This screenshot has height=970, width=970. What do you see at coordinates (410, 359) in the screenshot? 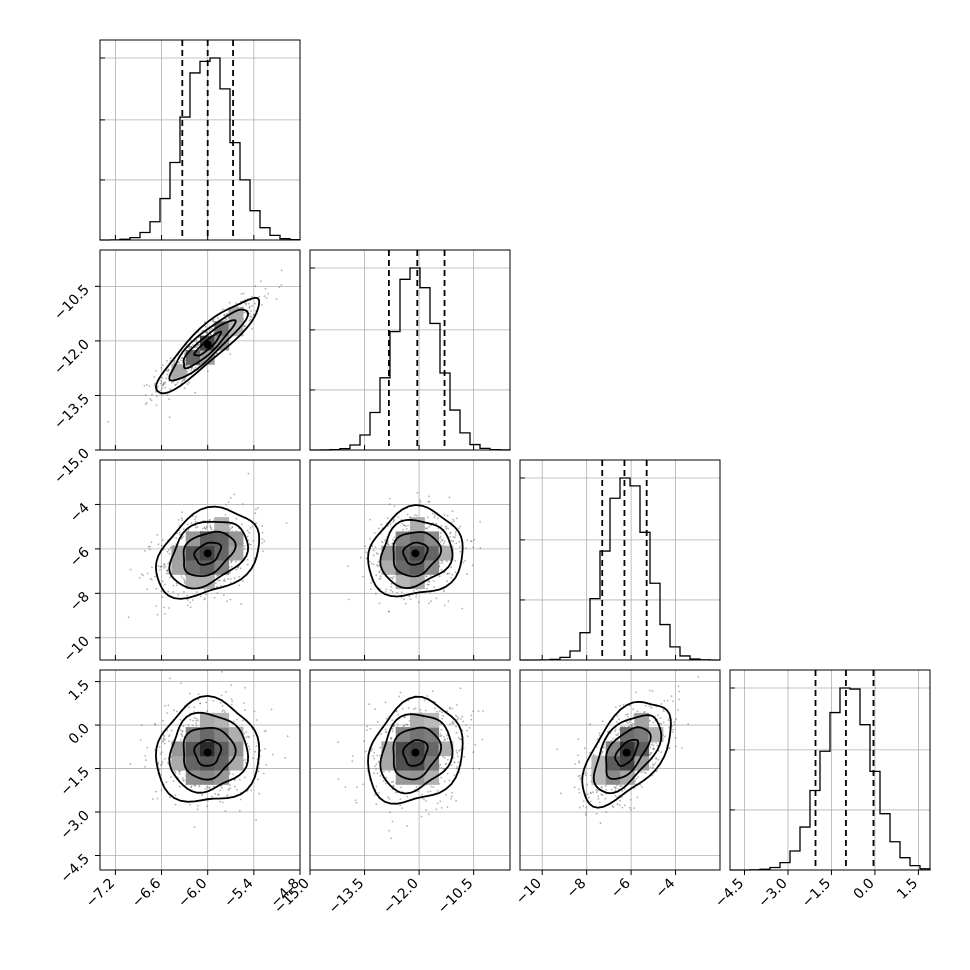
I see `histogram-step-line` at bounding box center [410, 359].